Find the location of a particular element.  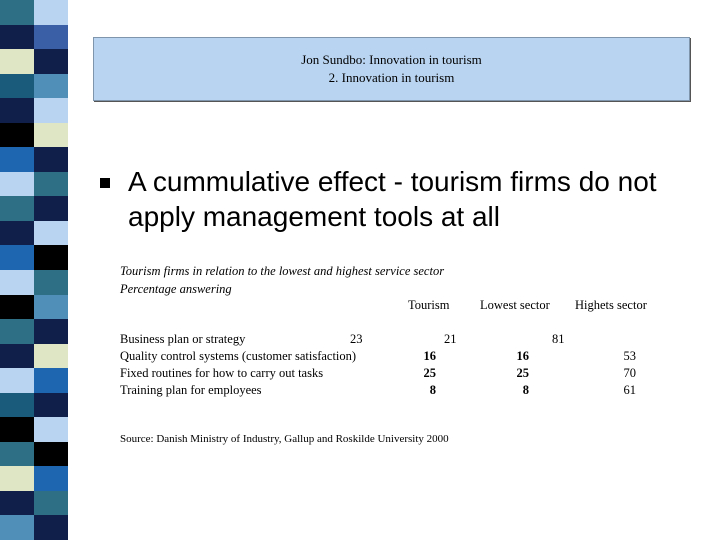

cell-tourism: 23 is located at coordinates (356, 339).